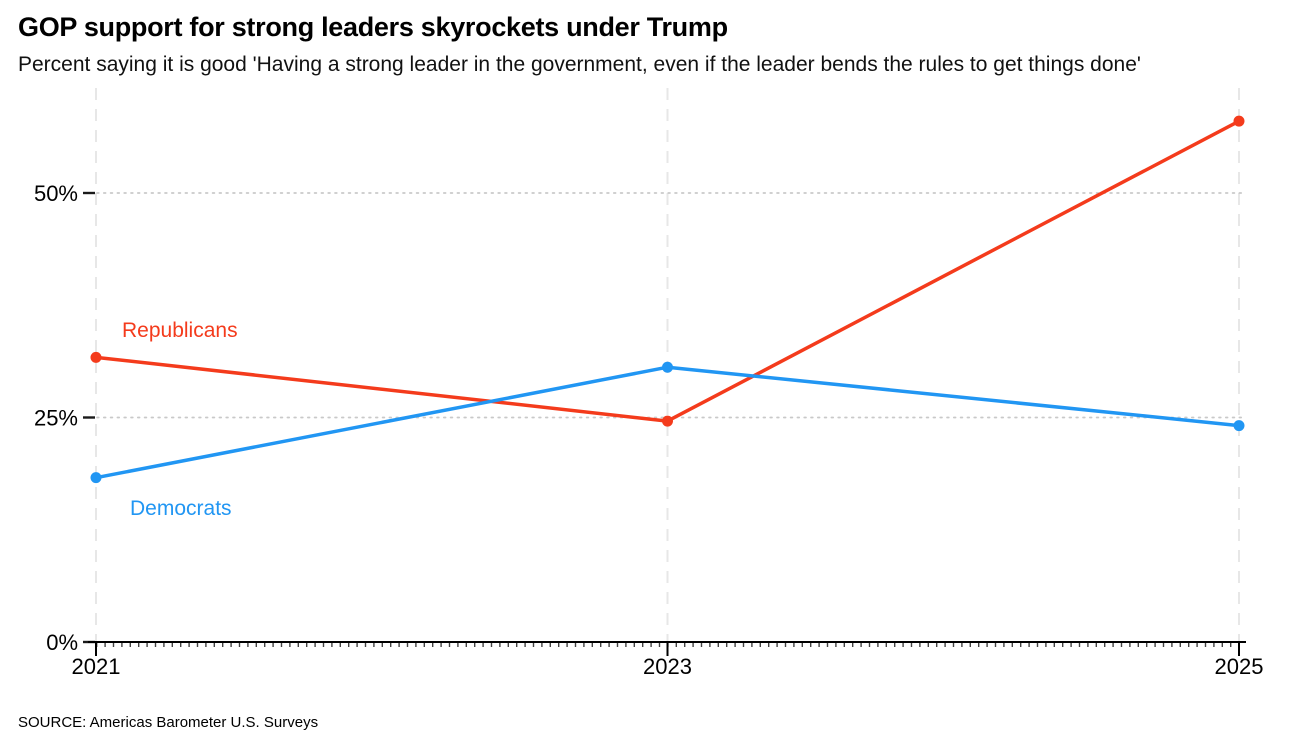 The image size is (1292, 746). What do you see at coordinates (56, 193) in the screenshot?
I see `y-tick-label: 50%` at bounding box center [56, 193].